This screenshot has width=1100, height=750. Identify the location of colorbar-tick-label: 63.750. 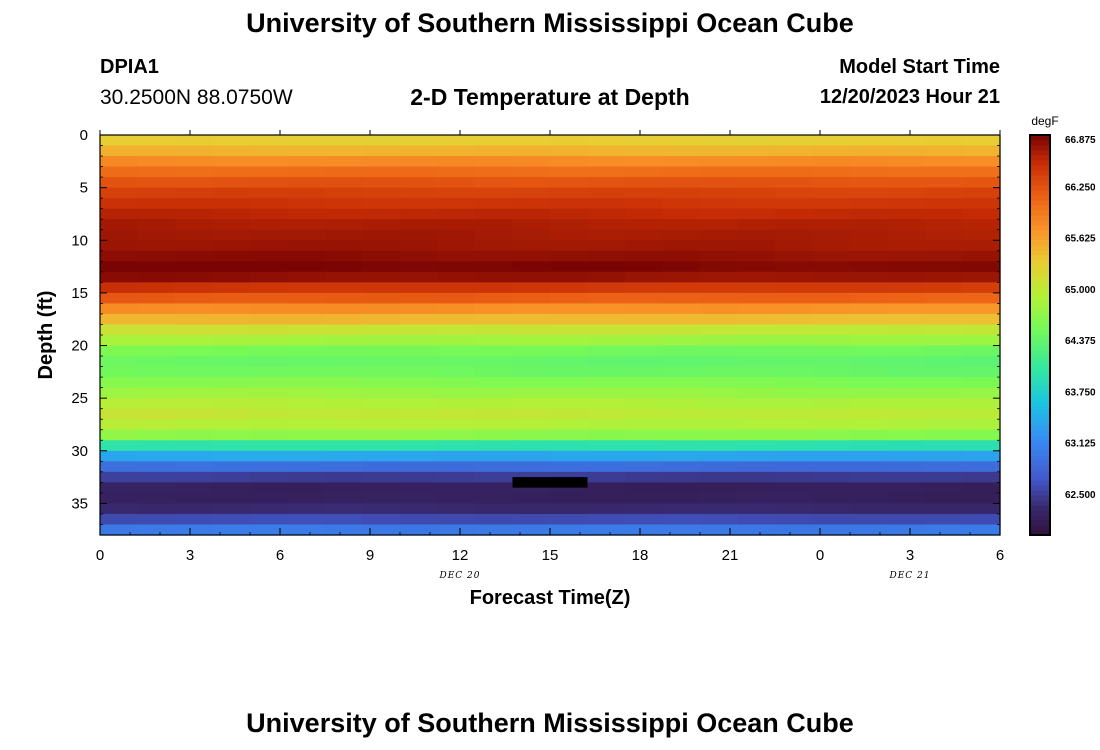
(1080, 392).